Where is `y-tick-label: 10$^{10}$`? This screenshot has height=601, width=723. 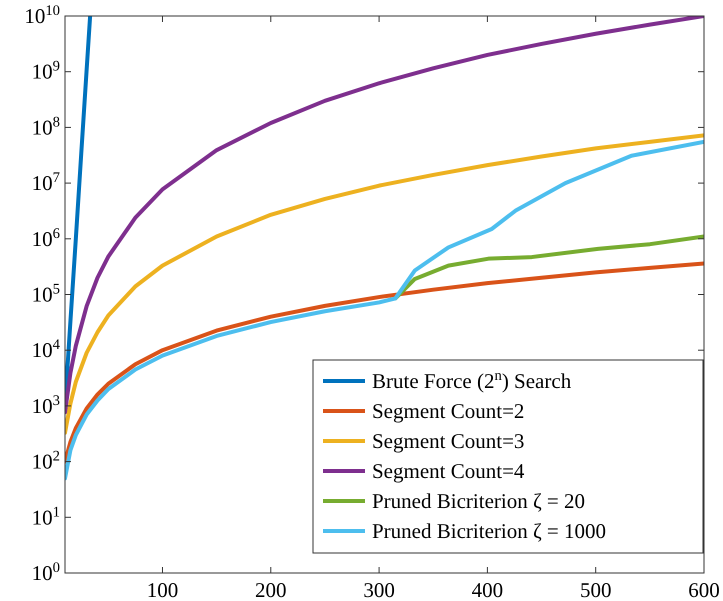
y-tick-label: 10$^{10}$ is located at coordinates (42, 15).